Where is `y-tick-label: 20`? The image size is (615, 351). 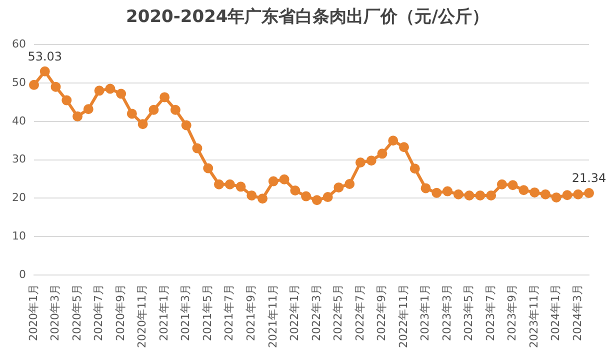 y-tick-label: 20 is located at coordinates (19, 197).